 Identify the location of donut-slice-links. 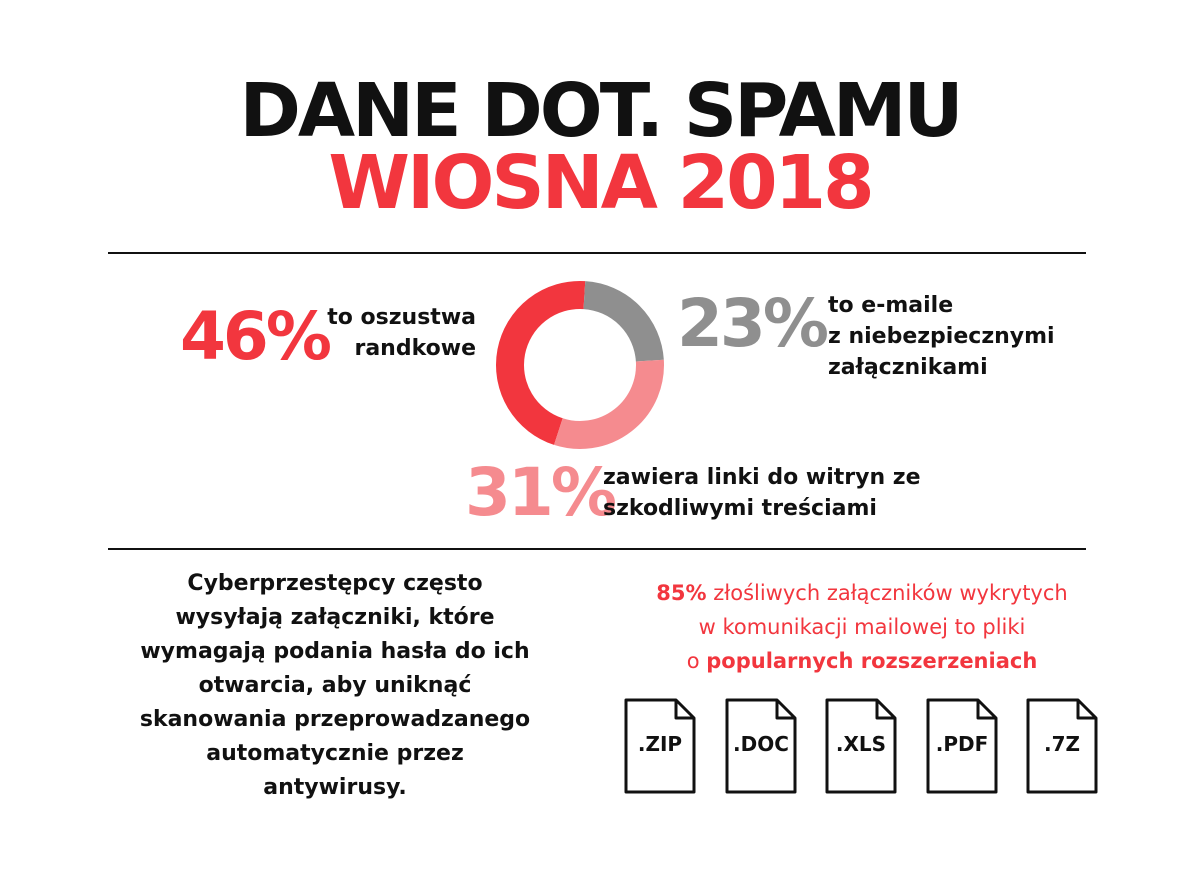
(609, 404).